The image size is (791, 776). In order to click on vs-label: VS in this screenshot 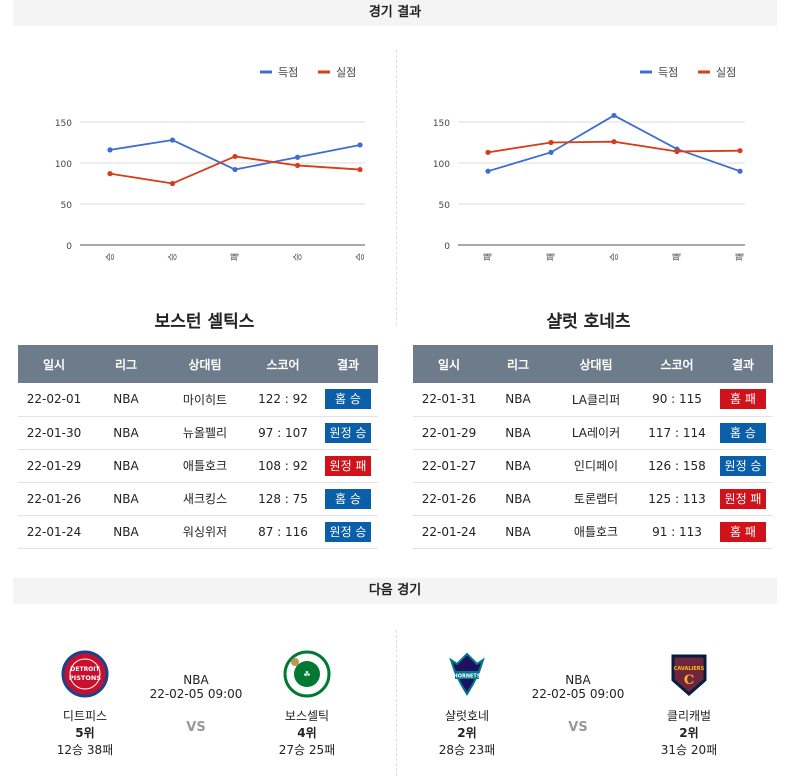, I will do `click(196, 727)`.